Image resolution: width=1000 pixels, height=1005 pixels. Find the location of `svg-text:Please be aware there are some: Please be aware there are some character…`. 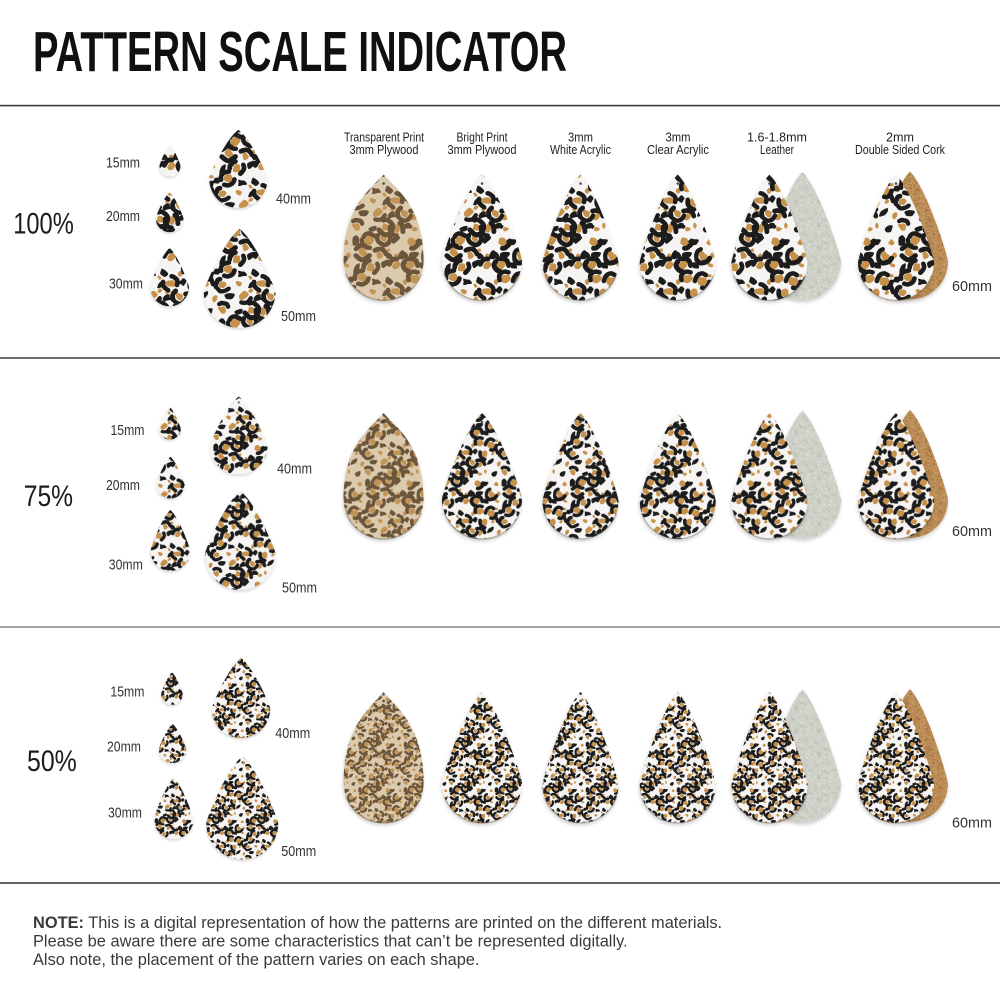

svg-text:Please be aware there are some: Please be aware there are some character… is located at coordinates (330, 942).